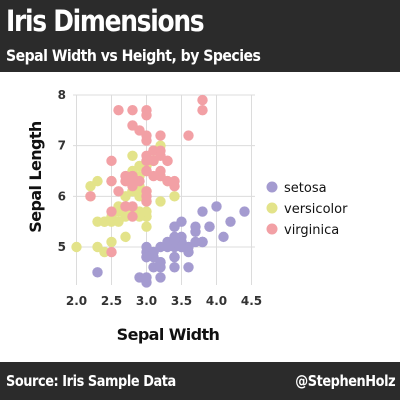  What do you see at coordinates (272, 208) in the screenshot?
I see `legend-swatch-versicolor` at bounding box center [272, 208].